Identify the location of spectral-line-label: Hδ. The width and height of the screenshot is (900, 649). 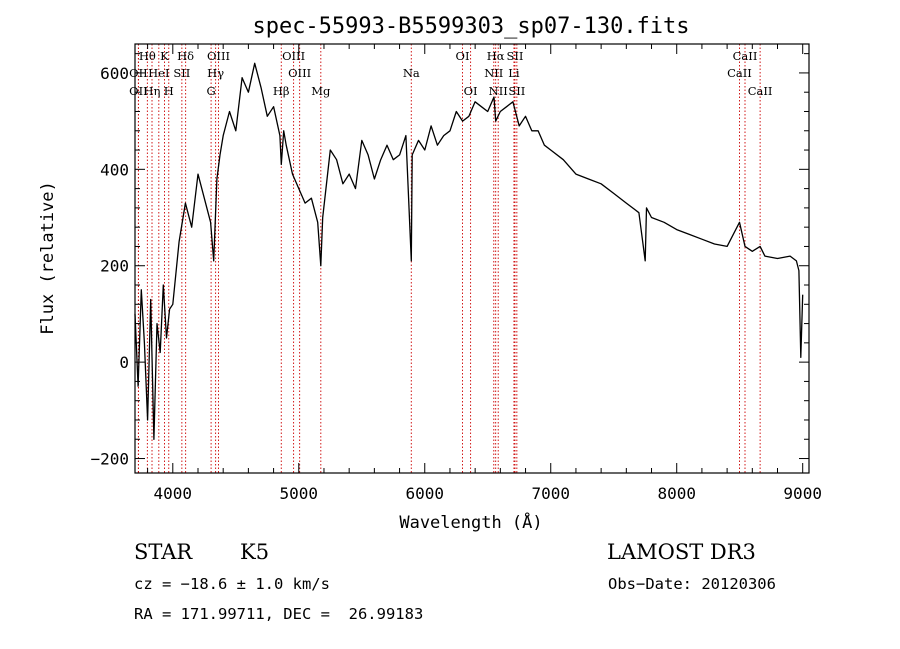
(185, 56).